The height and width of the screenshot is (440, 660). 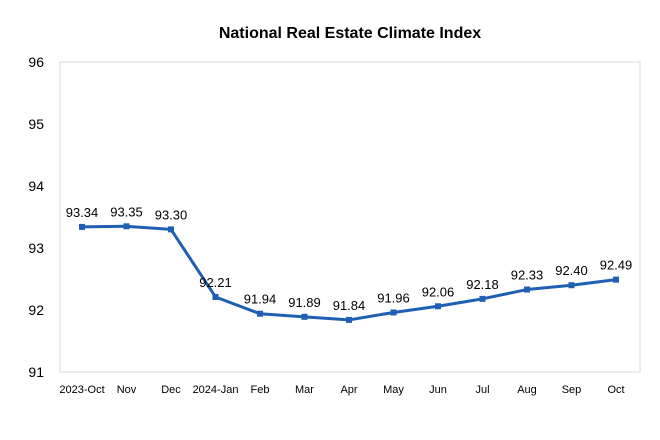 What do you see at coordinates (527, 390) in the screenshot?
I see `x-tick-label: Aug` at bounding box center [527, 390].